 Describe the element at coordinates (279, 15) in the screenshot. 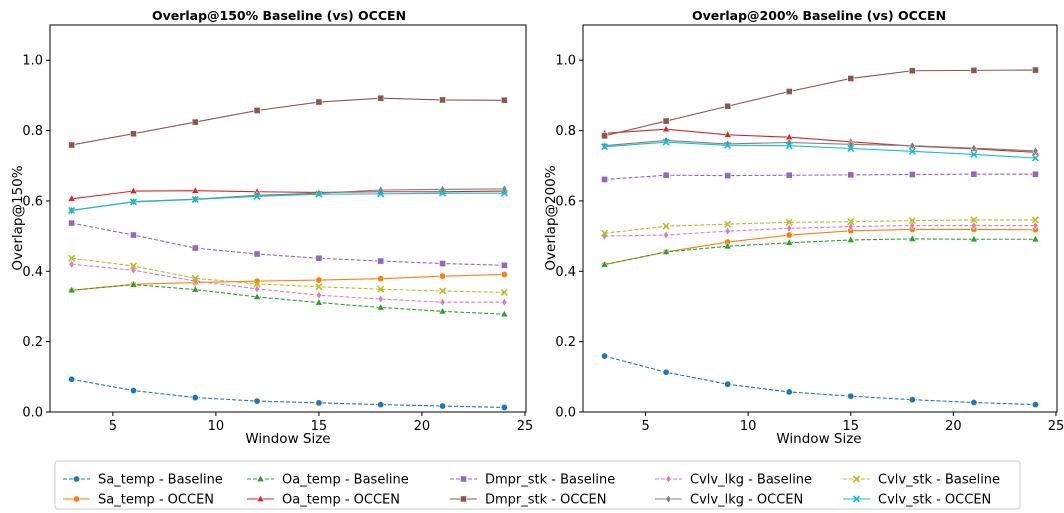

I see `chart-title: Overlap@150% Baseline (vs) OCCEN` at that location.